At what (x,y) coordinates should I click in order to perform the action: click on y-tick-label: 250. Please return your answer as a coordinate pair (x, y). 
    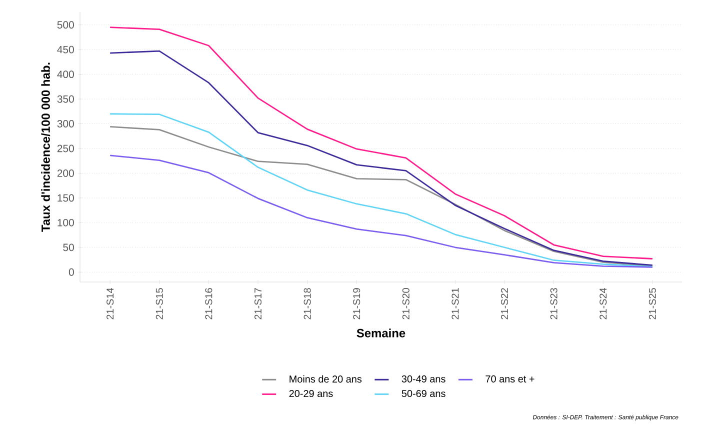
    Looking at the image, I should click on (65, 148).